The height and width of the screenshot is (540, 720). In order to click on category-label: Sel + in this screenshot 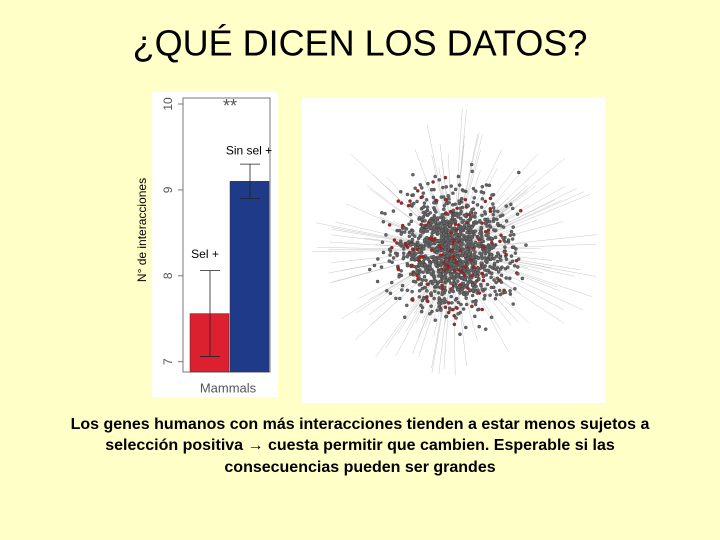, I will do `click(205, 254)`.